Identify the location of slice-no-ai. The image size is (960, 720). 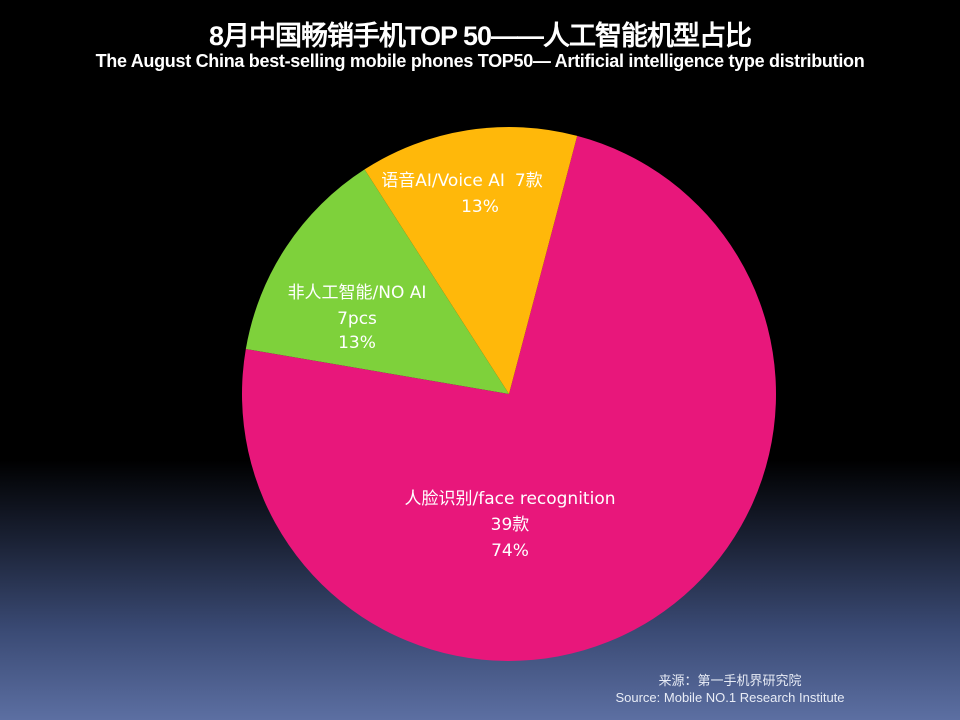
(377, 281).